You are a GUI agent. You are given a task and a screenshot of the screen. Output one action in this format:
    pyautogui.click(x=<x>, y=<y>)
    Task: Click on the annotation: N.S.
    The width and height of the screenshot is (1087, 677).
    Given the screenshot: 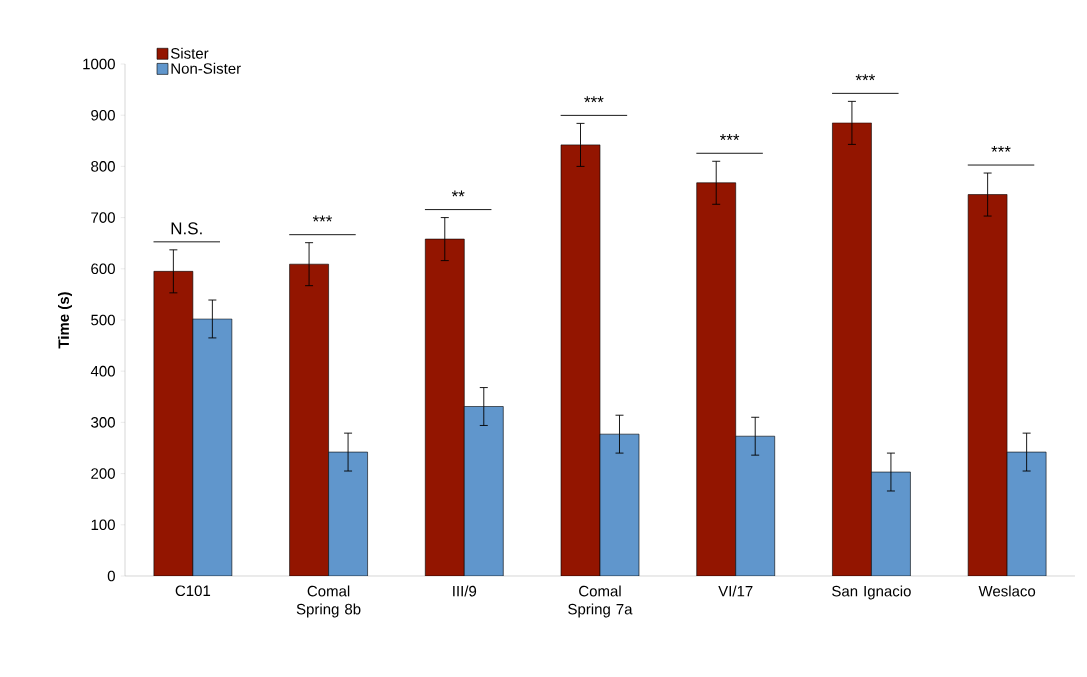 What is the action you would take?
    pyautogui.click(x=186, y=228)
    